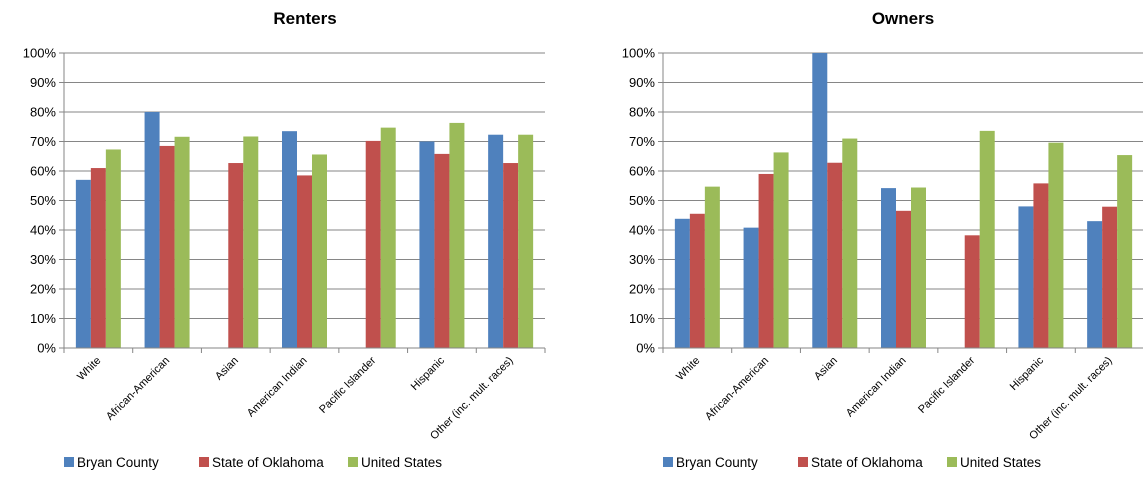 The width and height of the screenshot is (1143, 478). What do you see at coordinates (903, 18) in the screenshot?
I see `chart-title: Owners` at bounding box center [903, 18].